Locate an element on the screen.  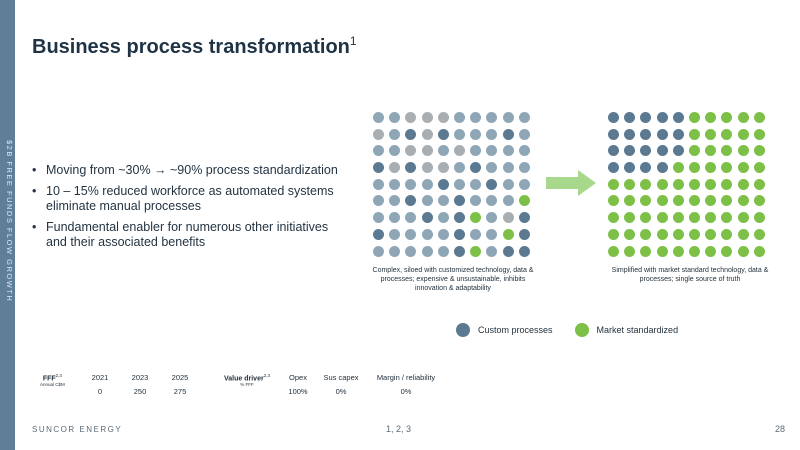
fff-year: 2025 is located at coordinates (180, 377).